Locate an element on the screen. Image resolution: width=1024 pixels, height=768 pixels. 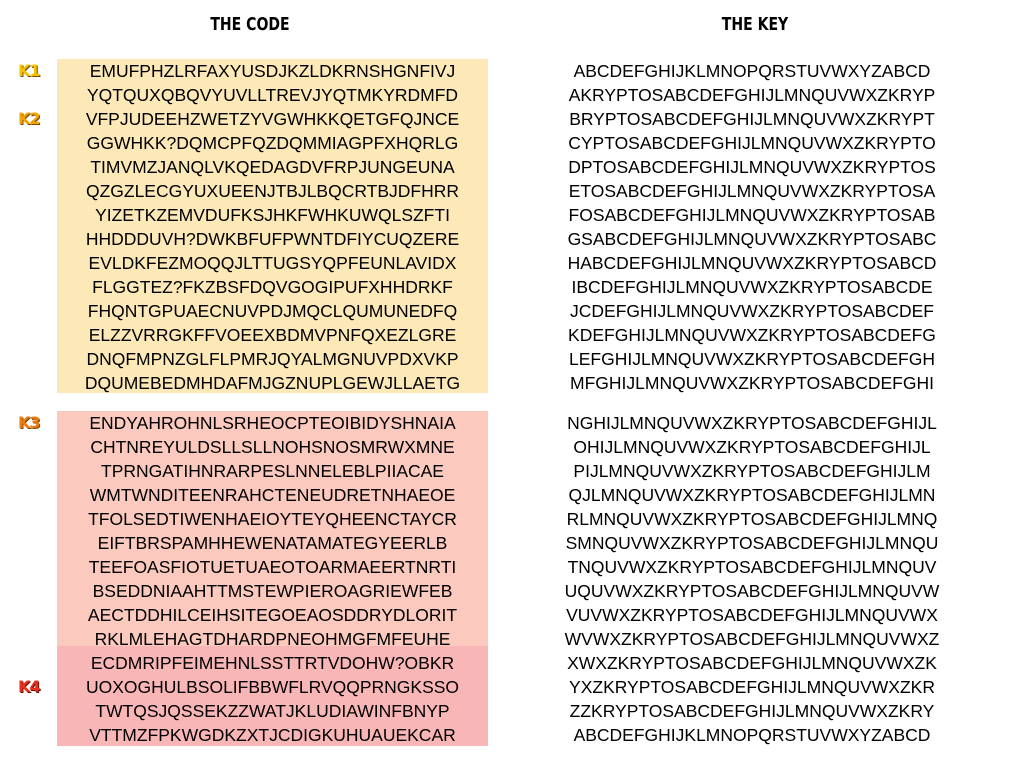
k3-marker: K3 is located at coordinates (29, 422).